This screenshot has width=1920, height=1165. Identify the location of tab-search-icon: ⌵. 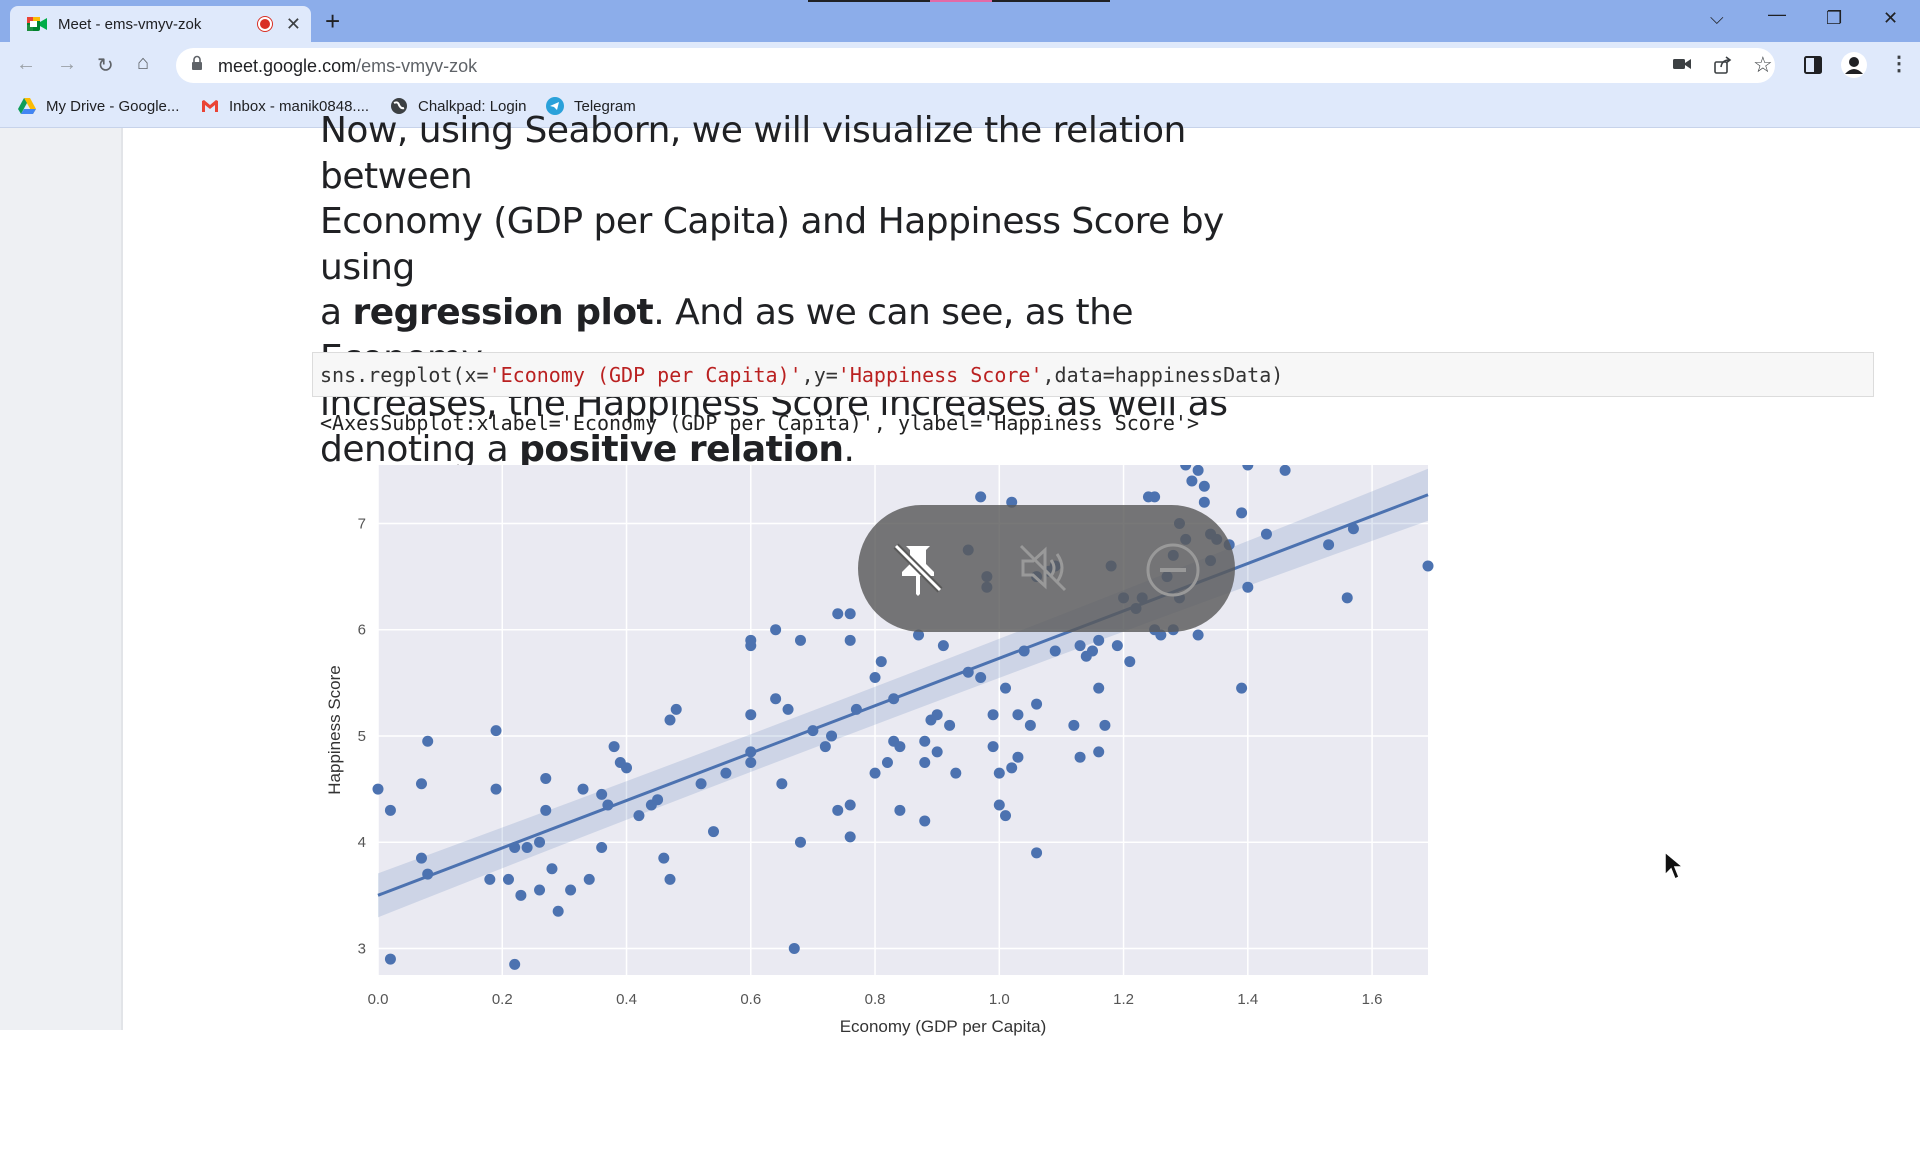
(1717, 18).